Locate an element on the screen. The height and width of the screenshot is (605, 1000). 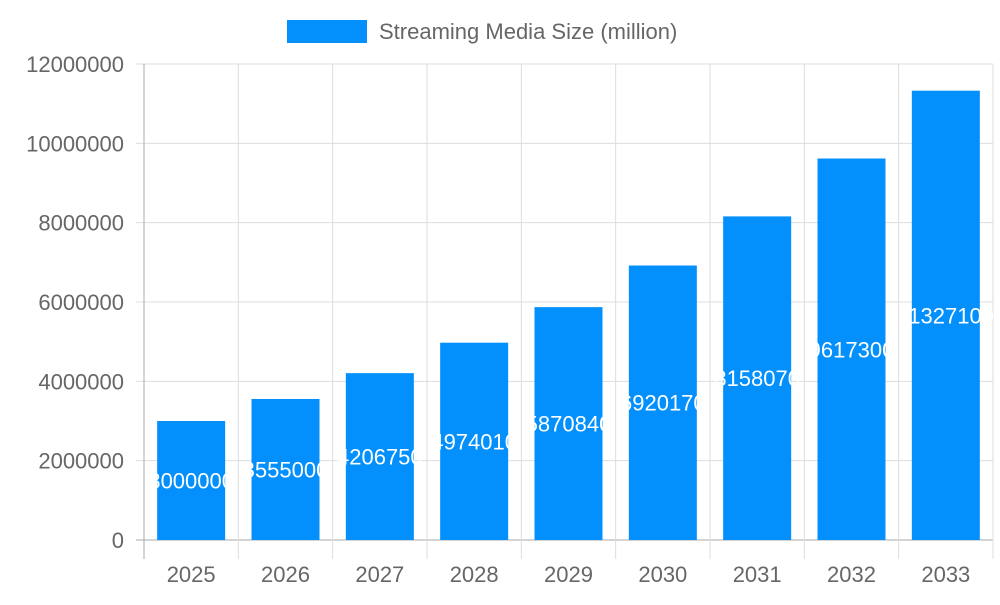
y-tick-label: 12000000 is located at coordinates (75, 64).